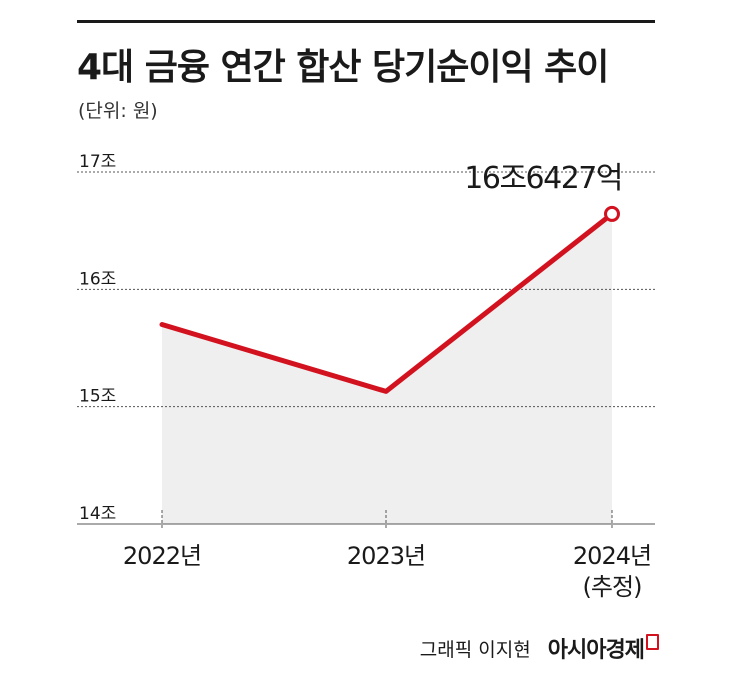  What do you see at coordinates (97, 514) in the screenshot?
I see `y-tick-label: 14조` at bounding box center [97, 514].